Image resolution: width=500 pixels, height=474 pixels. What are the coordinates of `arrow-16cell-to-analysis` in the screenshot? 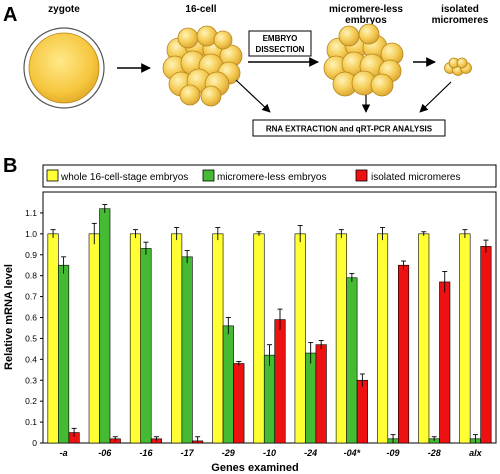 It's located at (253, 96).